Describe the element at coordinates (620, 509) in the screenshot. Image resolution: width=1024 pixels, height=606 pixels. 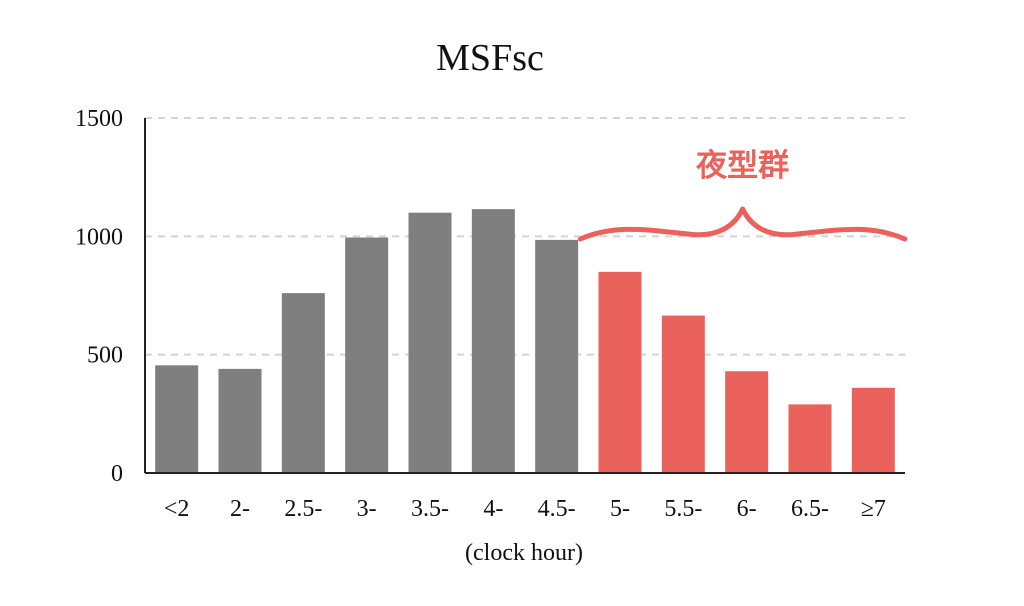
I see `x-tick-label: 5-` at that location.